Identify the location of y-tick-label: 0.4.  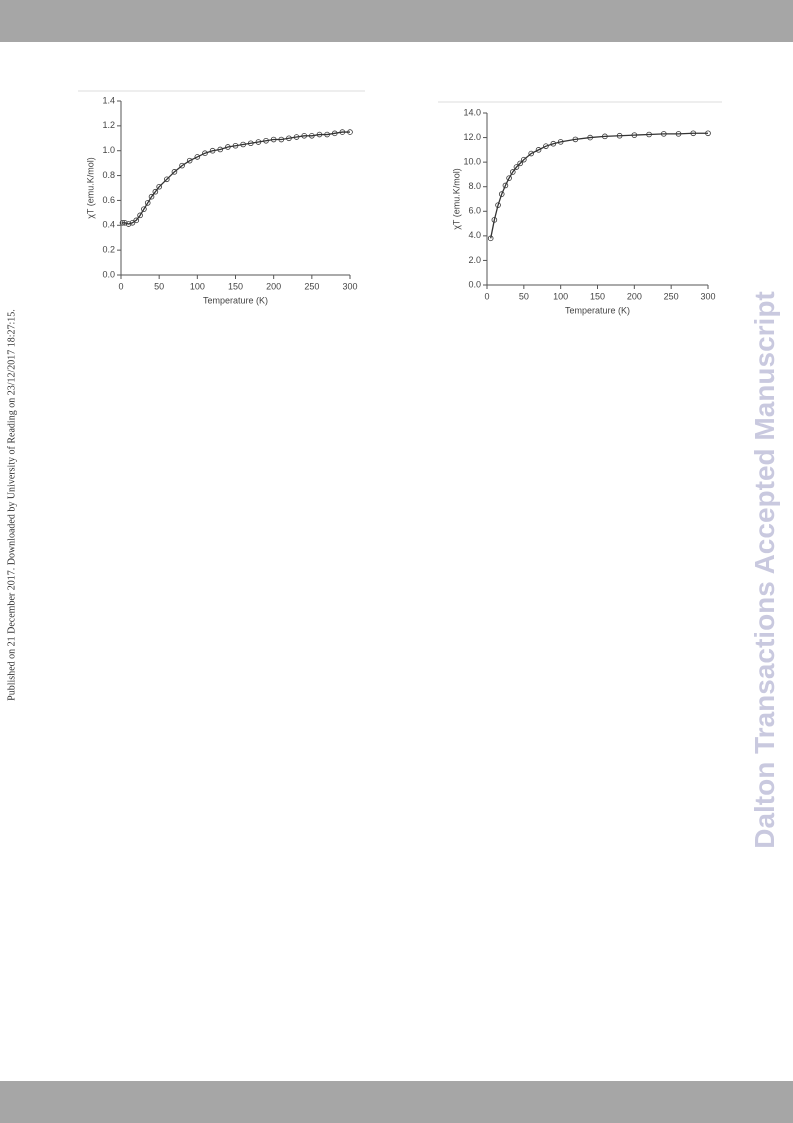
(108, 225).